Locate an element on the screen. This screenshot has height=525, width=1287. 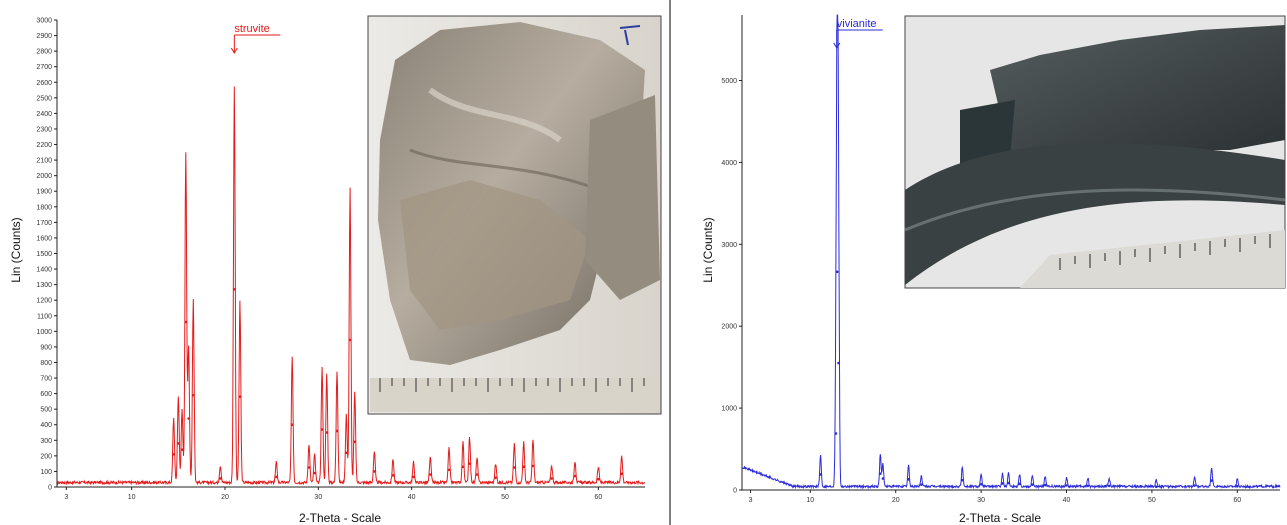
left-y-tick-label: 700 is located at coordinates (46, 379).